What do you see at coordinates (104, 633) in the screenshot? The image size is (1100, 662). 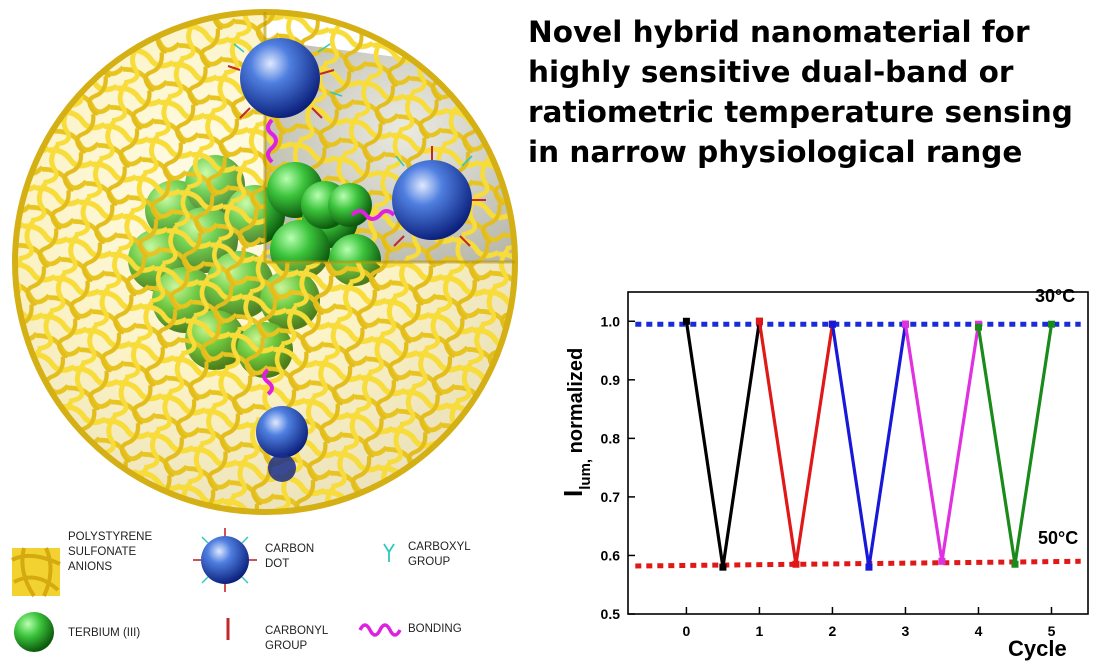 I see `legend-label: TERBIUM (III)` at bounding box center [104, 633].